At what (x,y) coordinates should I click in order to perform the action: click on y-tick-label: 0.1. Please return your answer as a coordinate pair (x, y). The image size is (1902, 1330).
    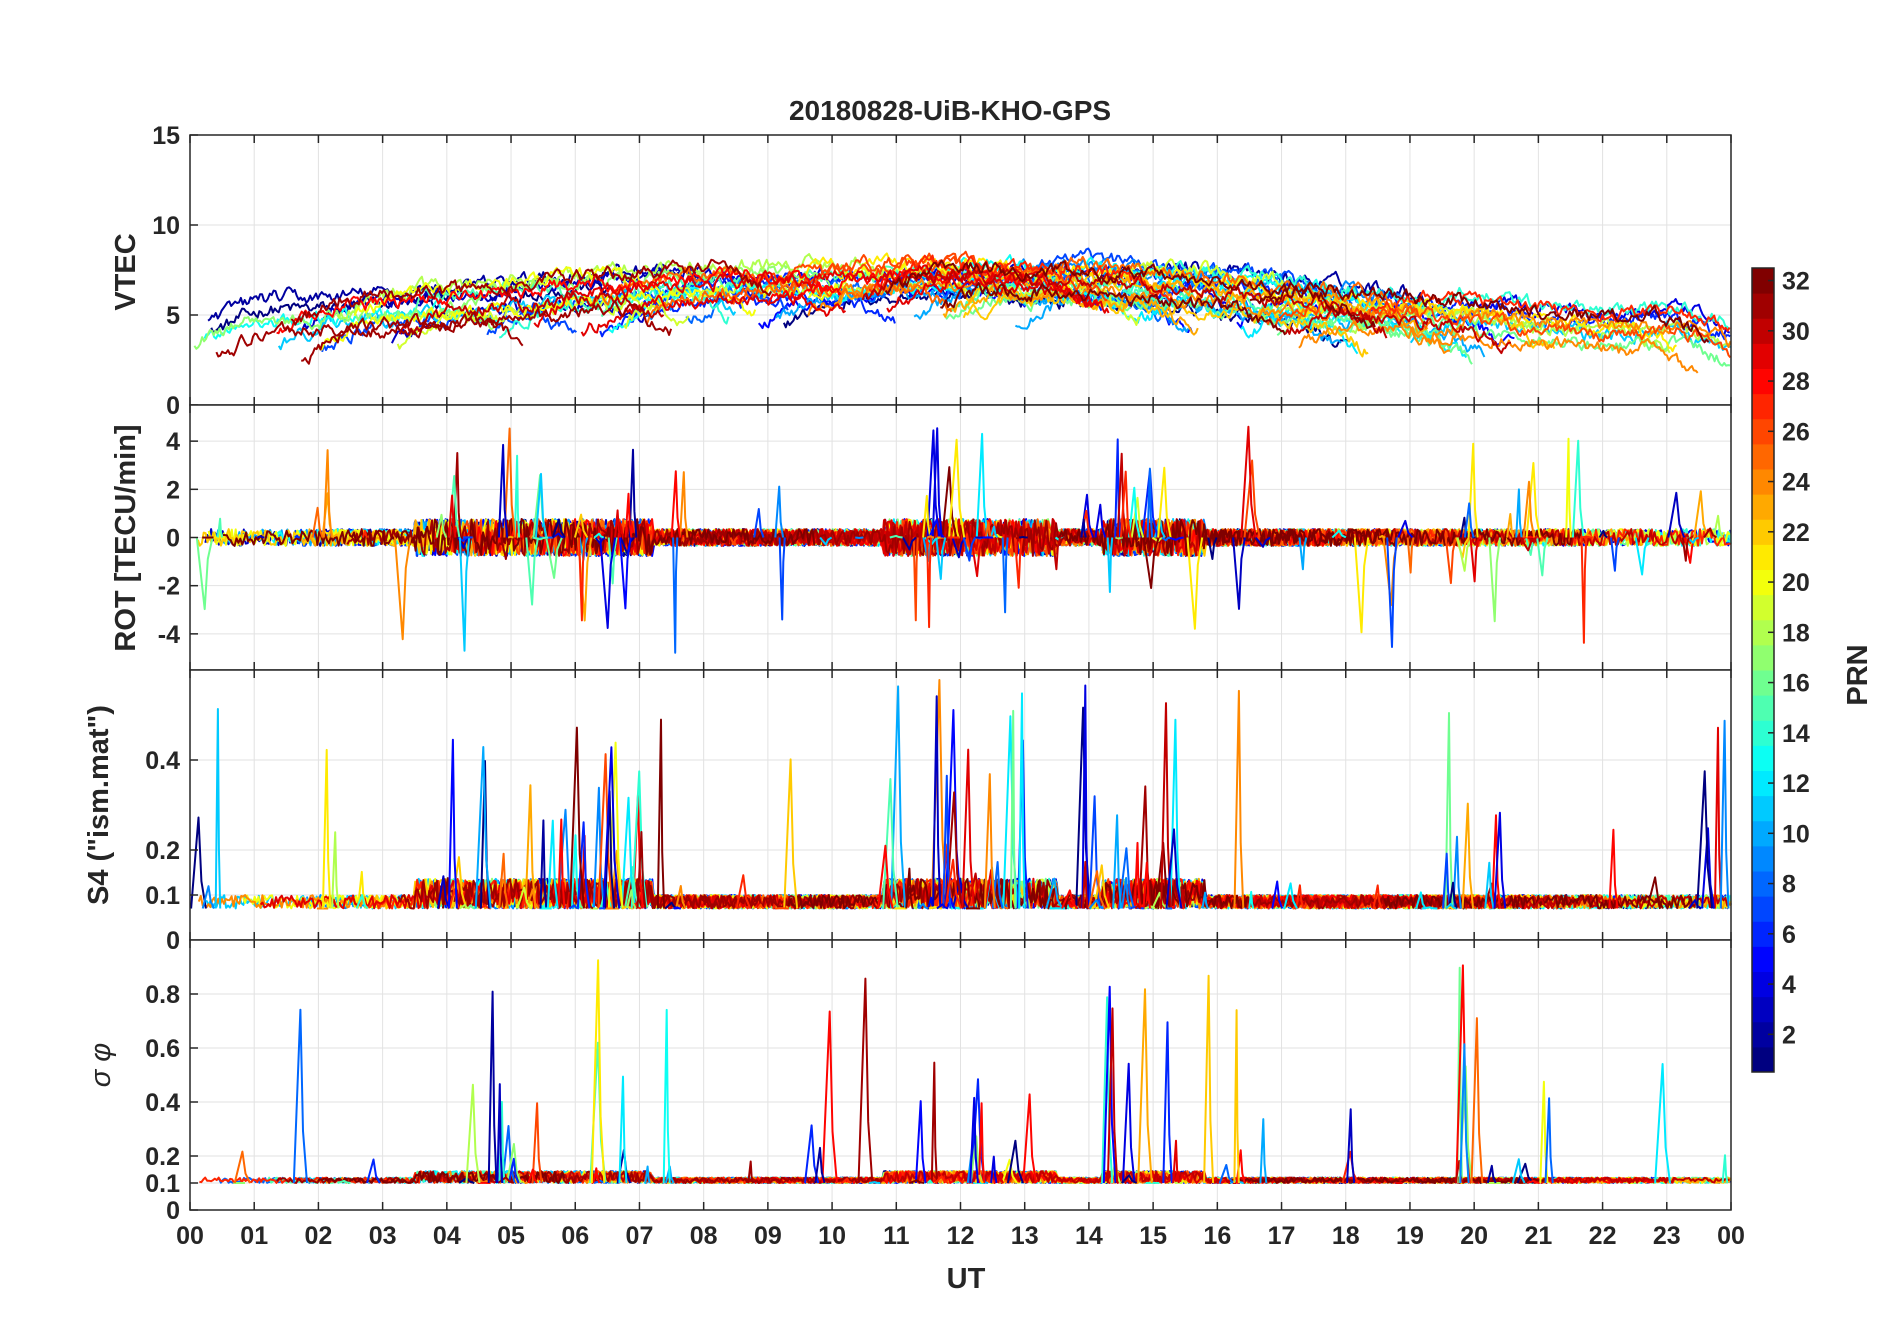
    Looking at the image, I should click on (162, 1184).